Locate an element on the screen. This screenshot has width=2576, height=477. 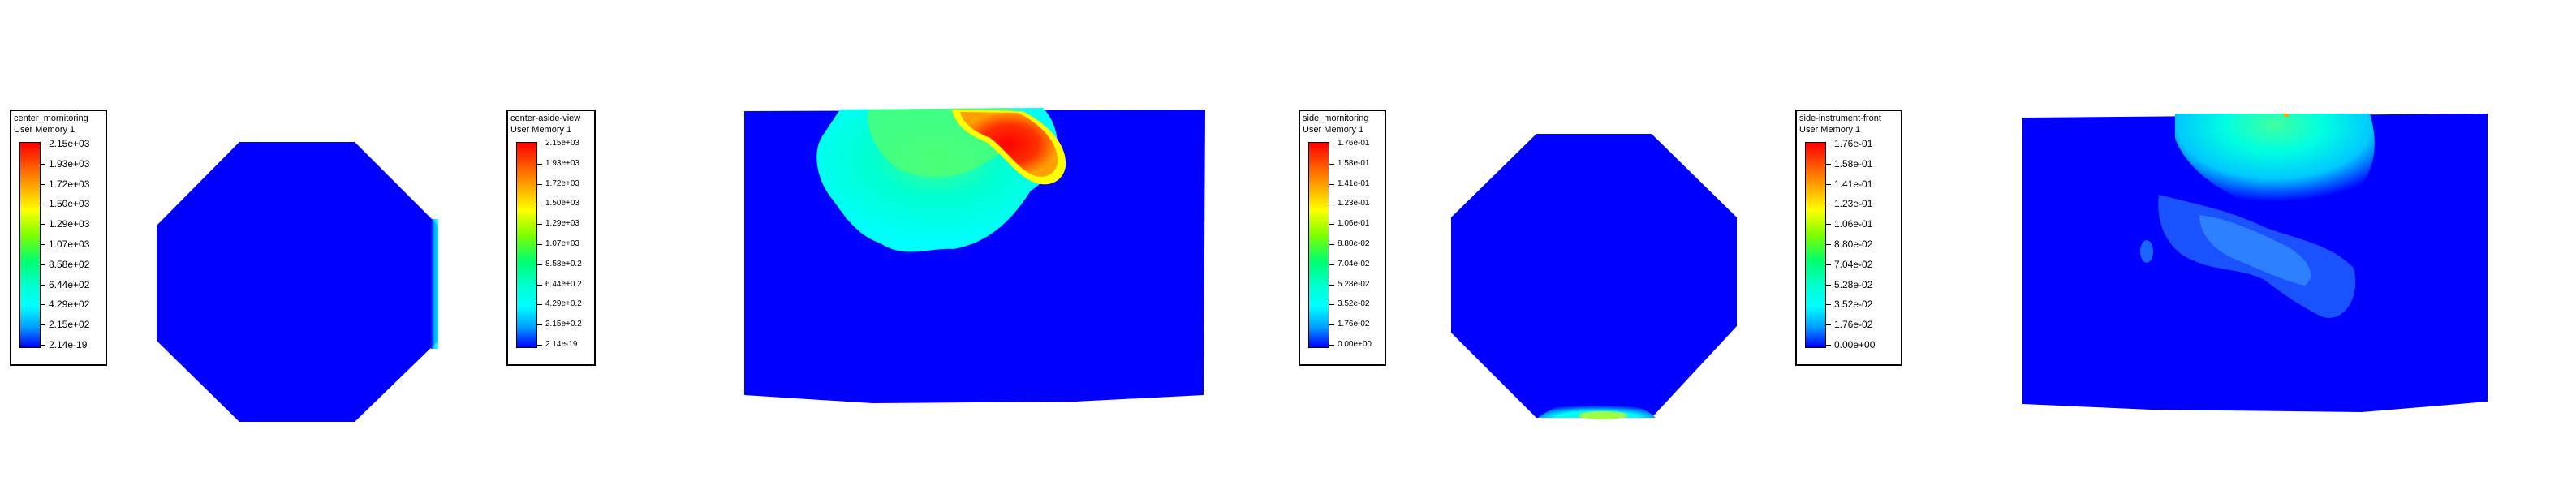
legend-tick-label: 8.58e+0.2 is located at coordinates (563, 264).